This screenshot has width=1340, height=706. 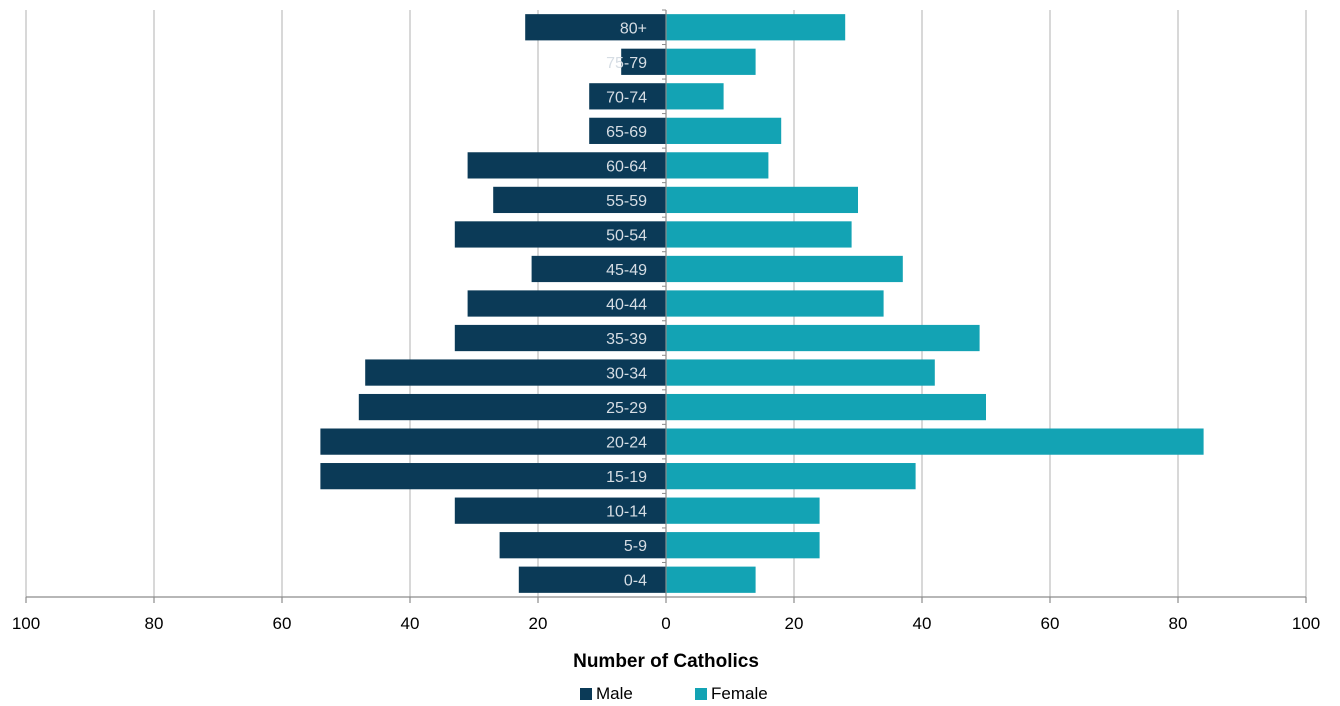 I want to click on x-tick-label-1: 80, so click(x=154, y=623).